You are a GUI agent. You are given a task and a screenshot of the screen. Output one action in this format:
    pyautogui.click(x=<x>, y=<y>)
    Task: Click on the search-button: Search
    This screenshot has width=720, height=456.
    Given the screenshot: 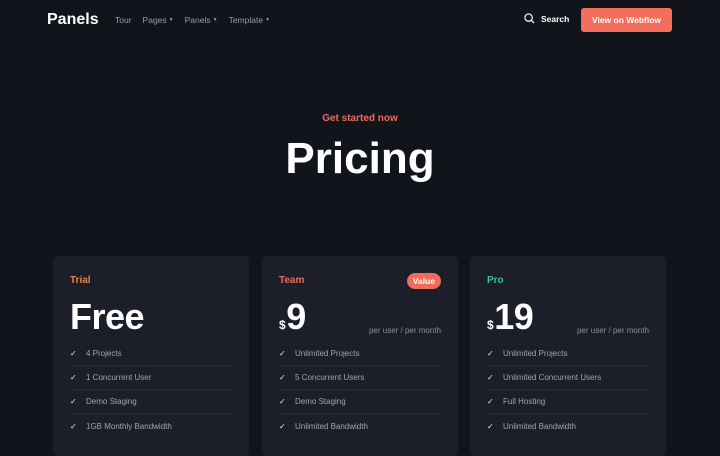 What is the action you would take?
    pyautogui.click(x=546, y=18)
    